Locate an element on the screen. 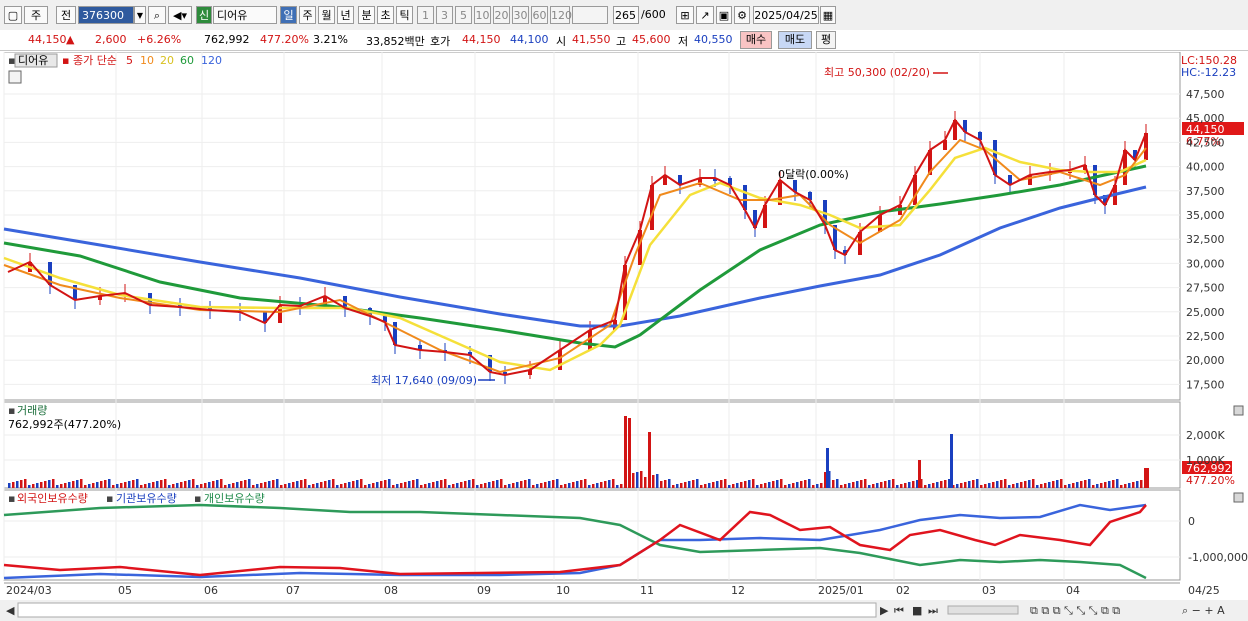 The width and height of the screenshot is (1248, 621). buy-button: 매수 is located at coordinates (756, 40).